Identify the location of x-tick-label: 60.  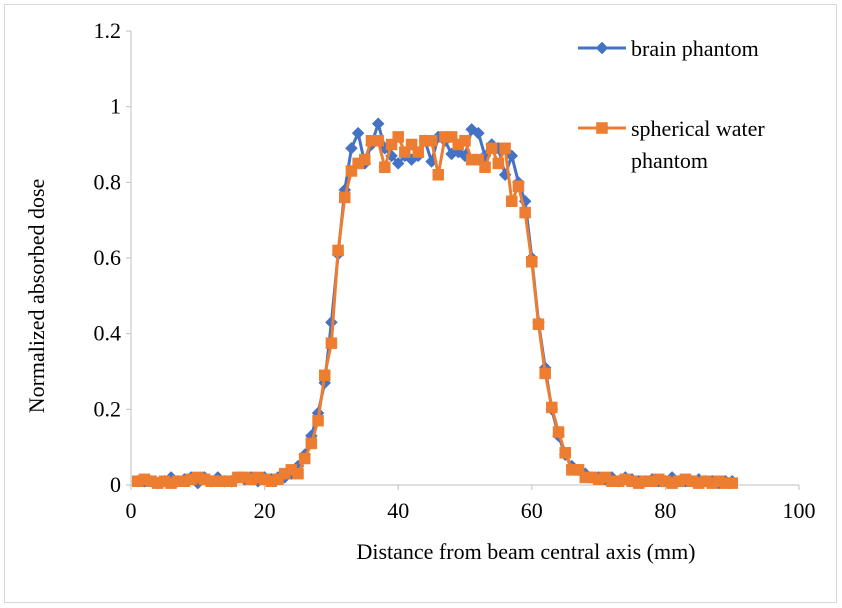
(532, 510).